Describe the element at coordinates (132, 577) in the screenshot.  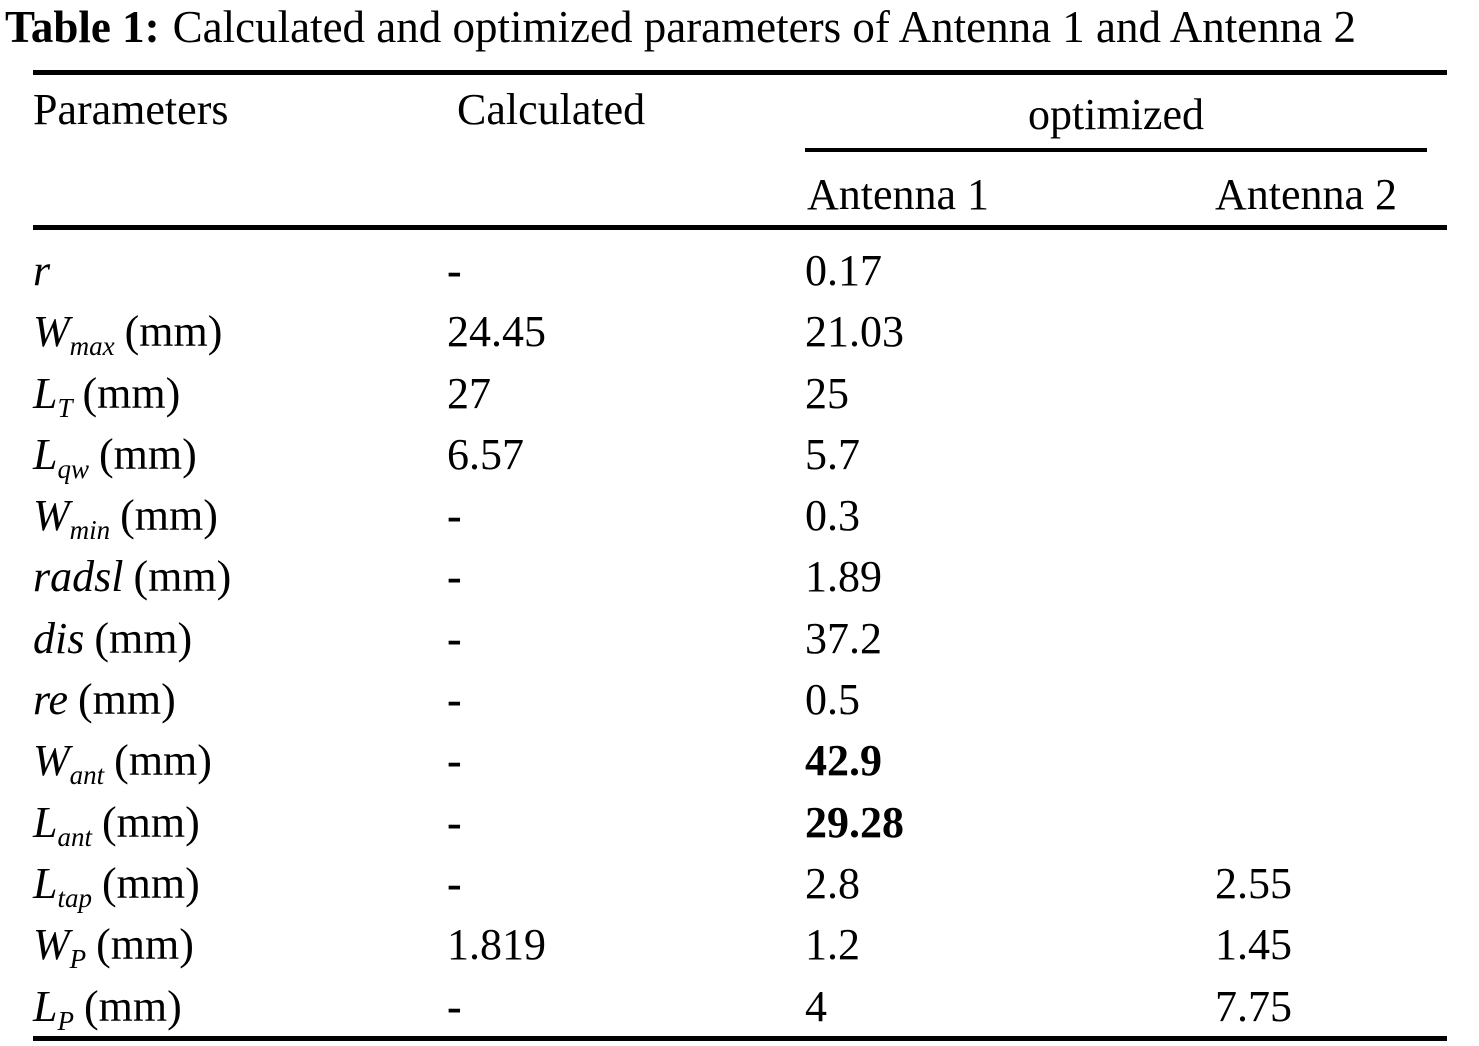
I see `param-cell: radsl (mm)` at that location.